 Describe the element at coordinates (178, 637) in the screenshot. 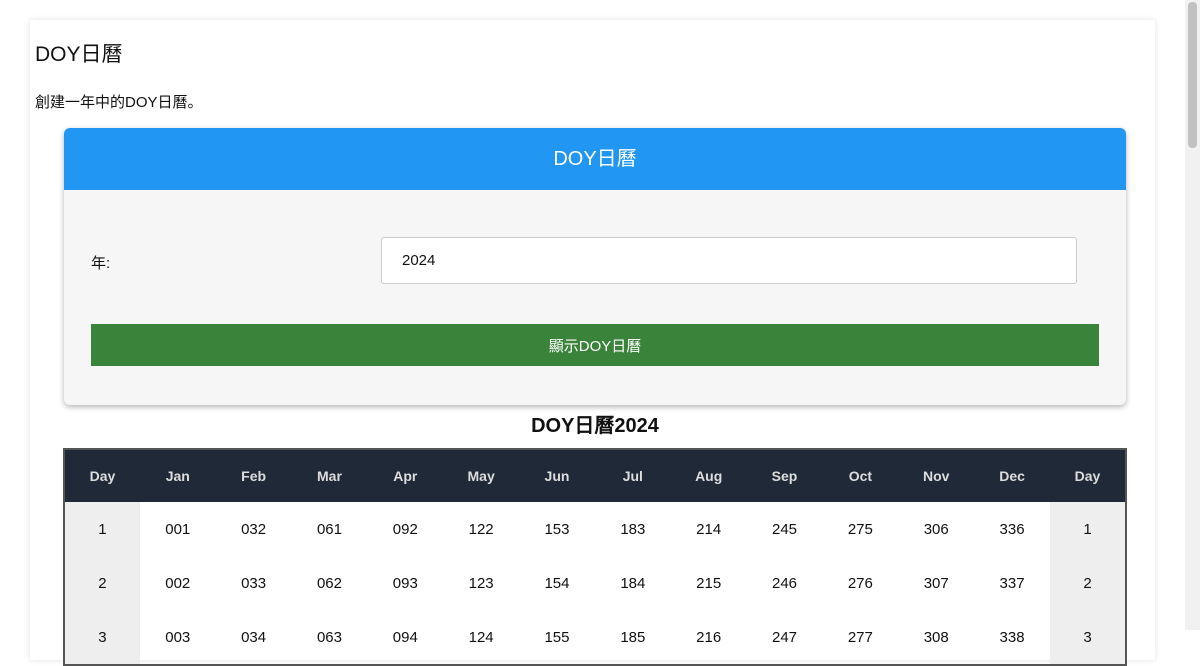

I see `doy-cell: 003` at that location.